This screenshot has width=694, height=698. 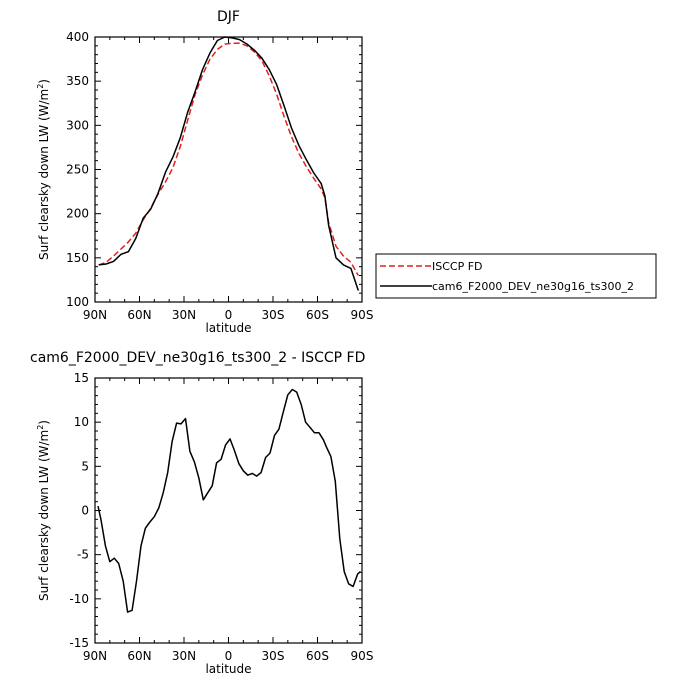 What do you see at coordinates (77, 37) in the screenshot?
I see `y-tick-label: 400` at bounding box center [77, 37].